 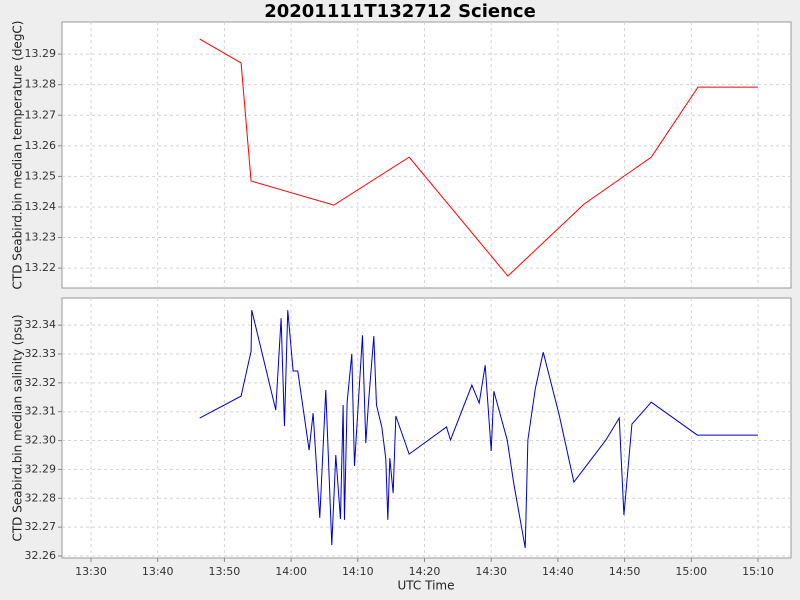 What do you see at coordinates (41, 53) in the screenshot?
I see `y-tick-label: 13.29` at bounding box center [41, 53].